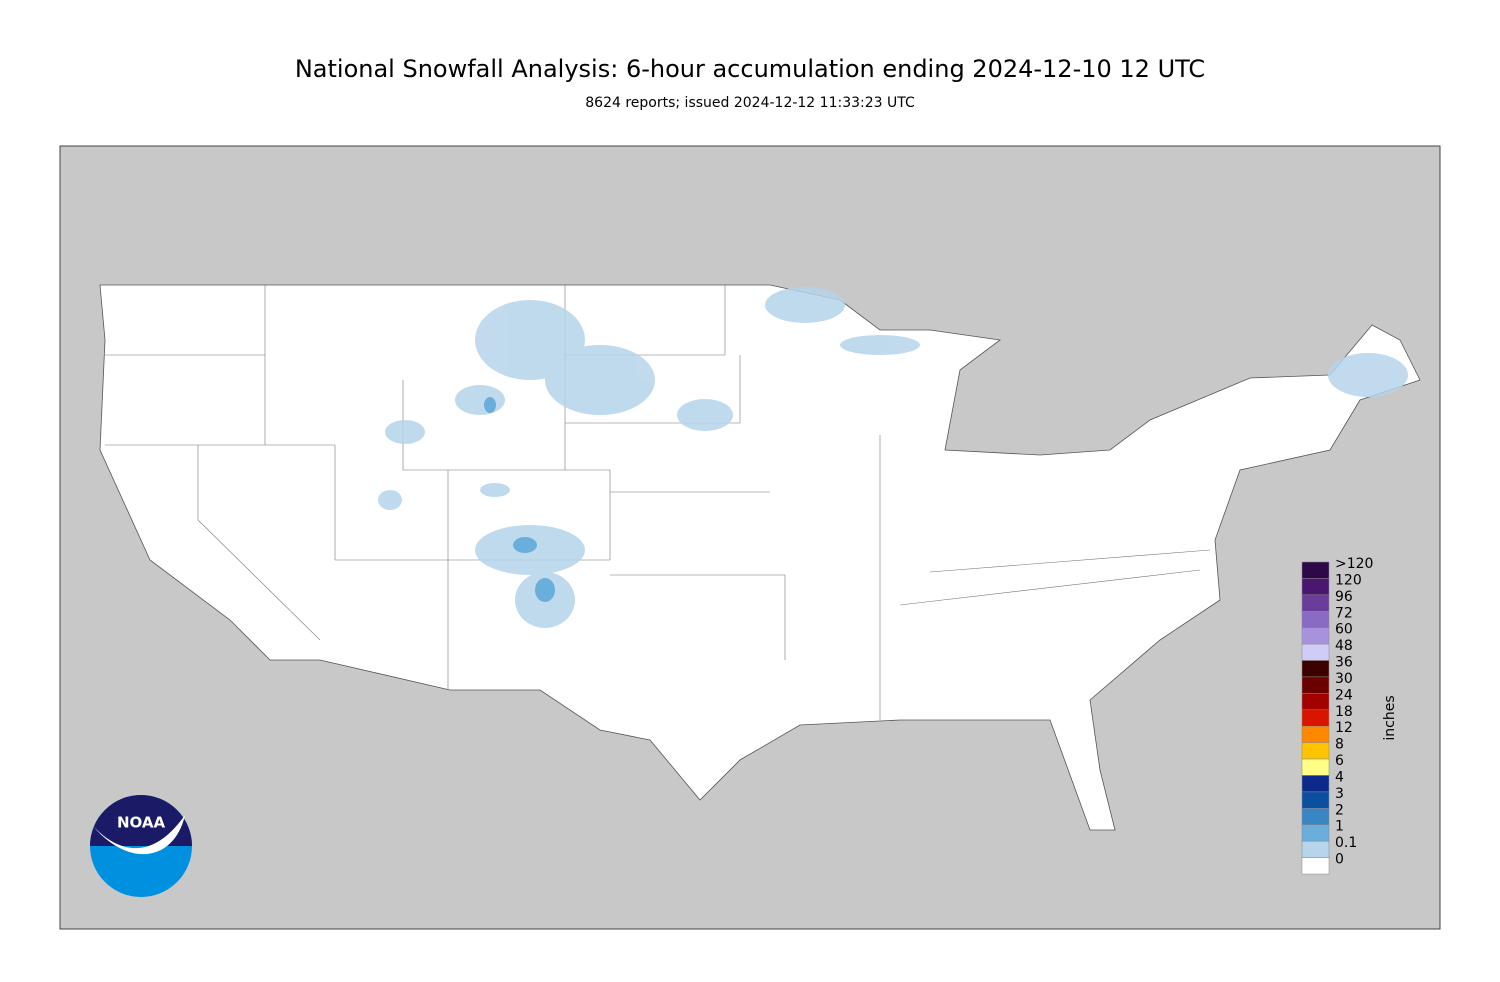  Describe the element at coordinates (1339, 827) in the screenshot. I see `legend-label: 1` at that location.